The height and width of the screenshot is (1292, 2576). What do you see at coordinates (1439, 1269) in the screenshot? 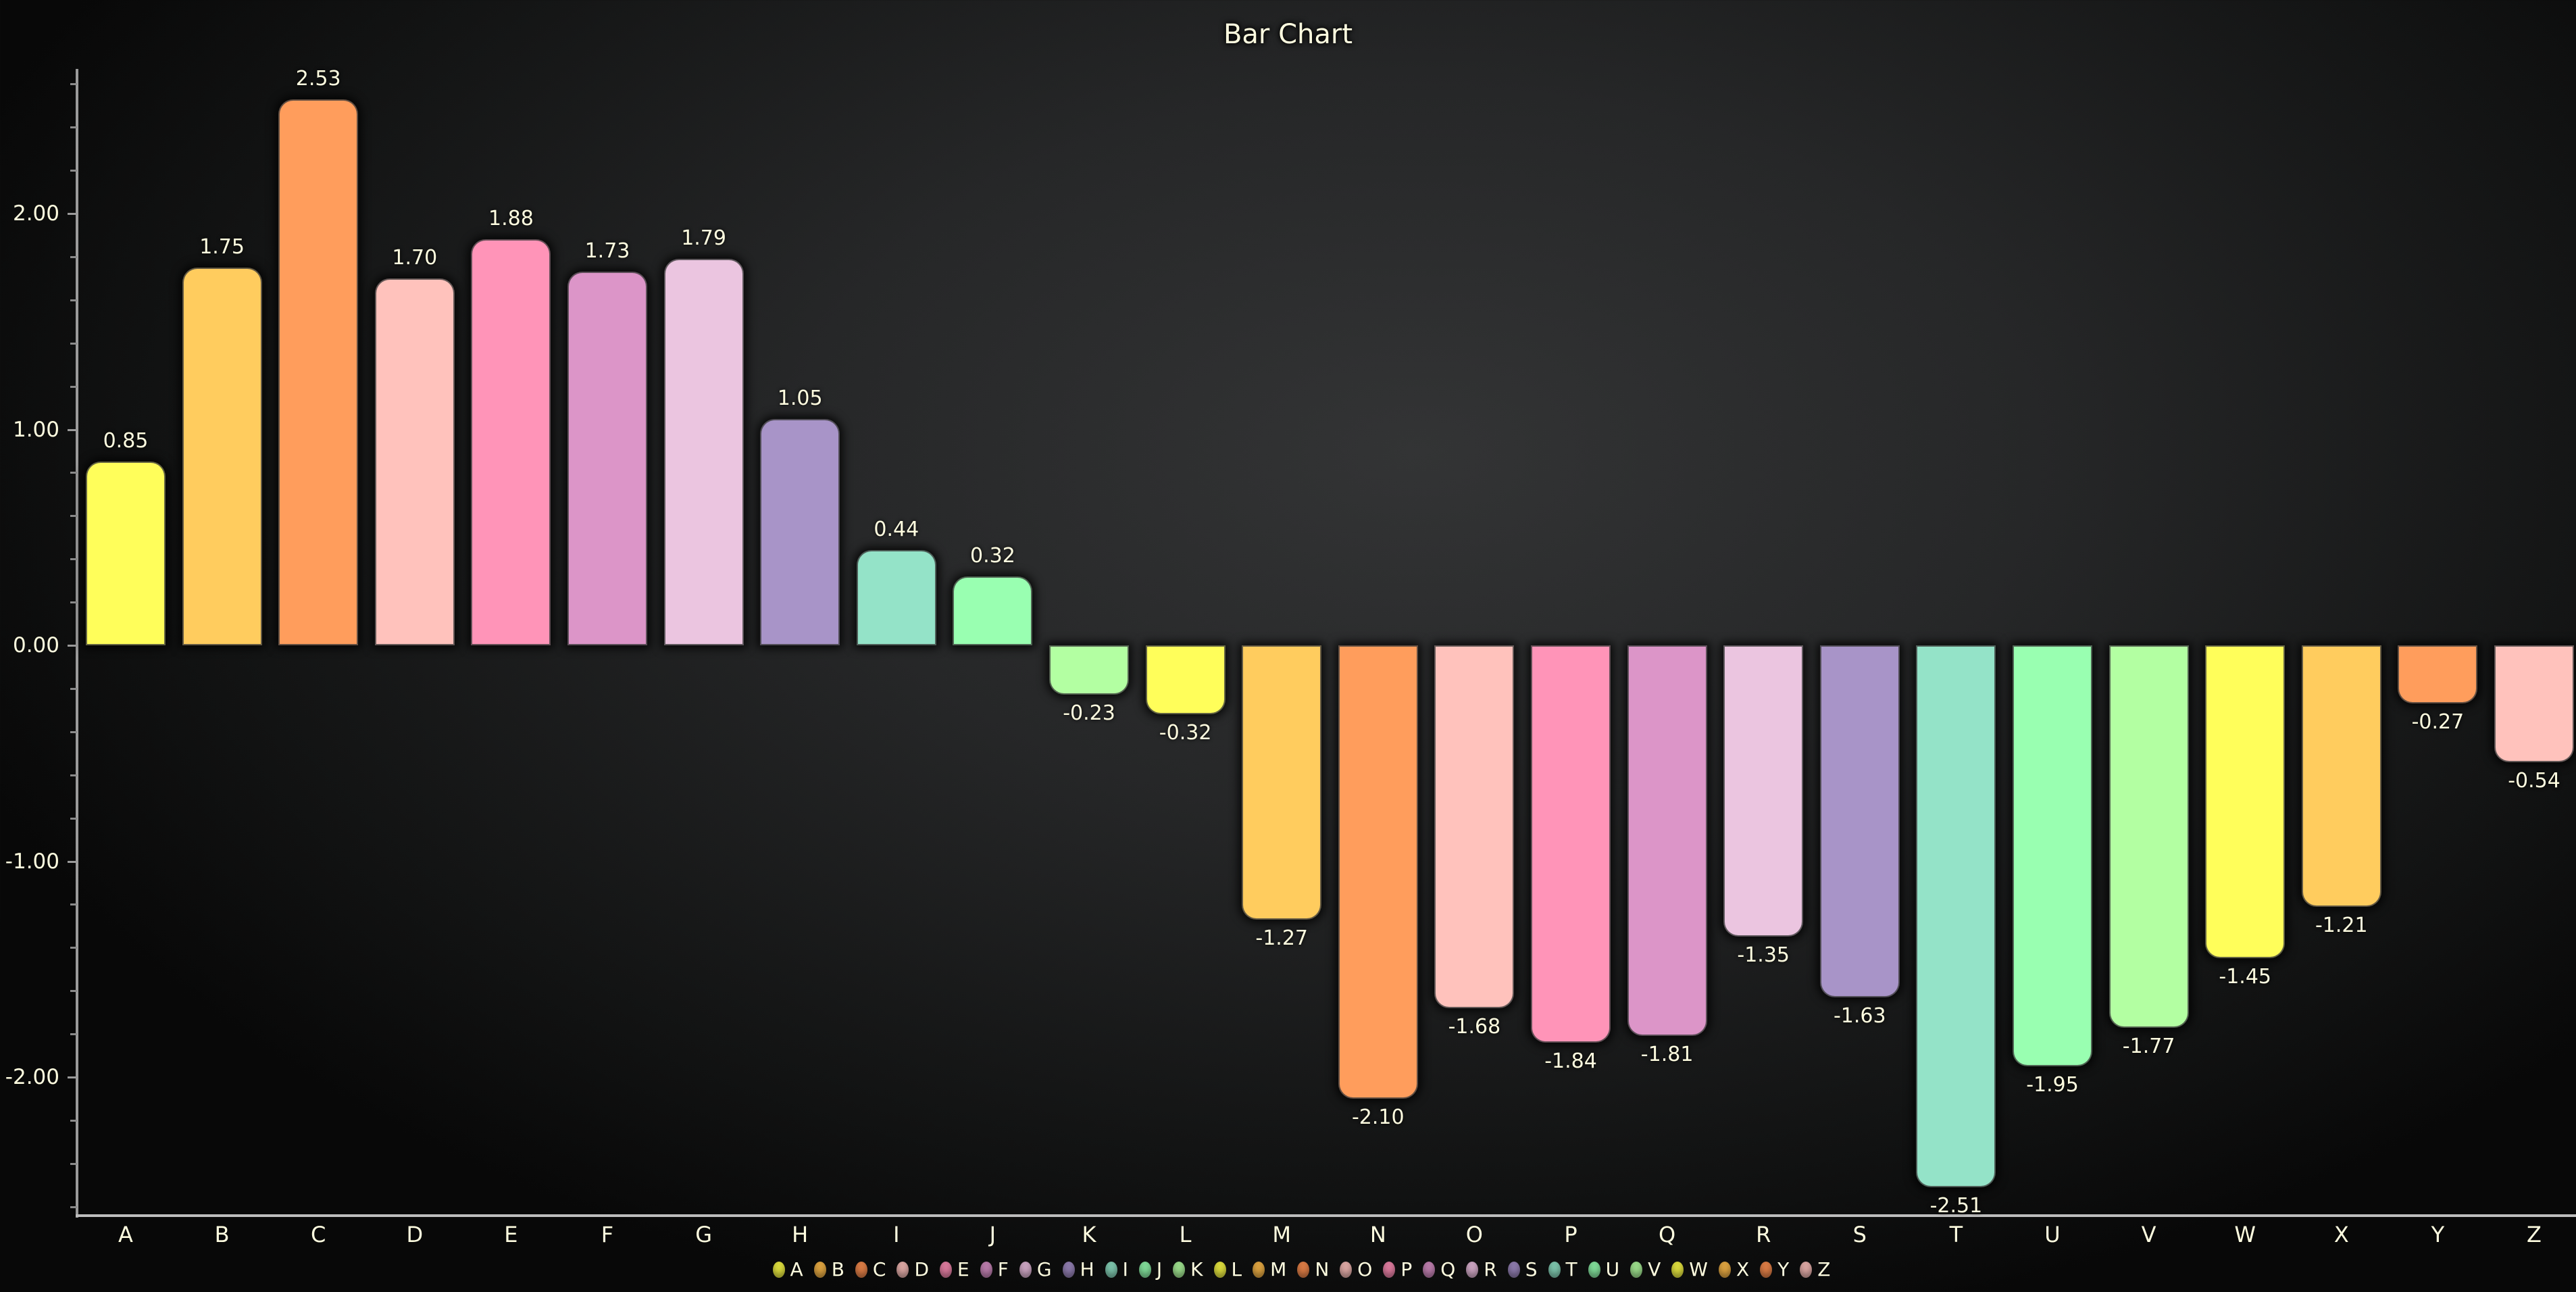
I see `legend-item-q: Q` at bounding box center [1439, 1269].